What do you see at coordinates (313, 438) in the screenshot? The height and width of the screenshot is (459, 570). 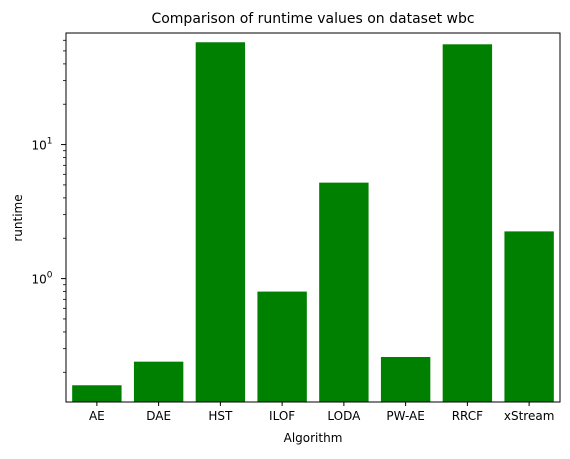 I see `x-axis-label: Algorithm` at bounding box center [313, 438].